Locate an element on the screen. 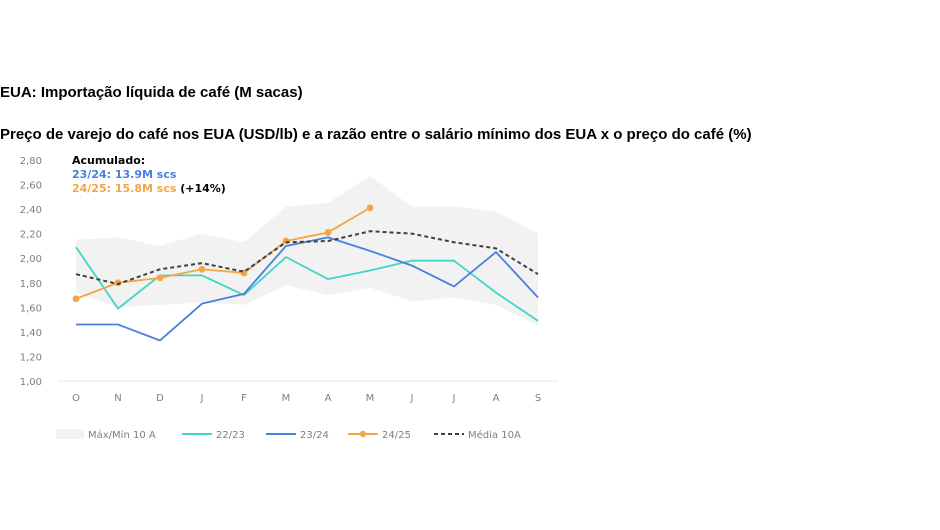 This screenshot has height=530, width=940. series-line-m-dia-10a is located at coordinates (307, 258).